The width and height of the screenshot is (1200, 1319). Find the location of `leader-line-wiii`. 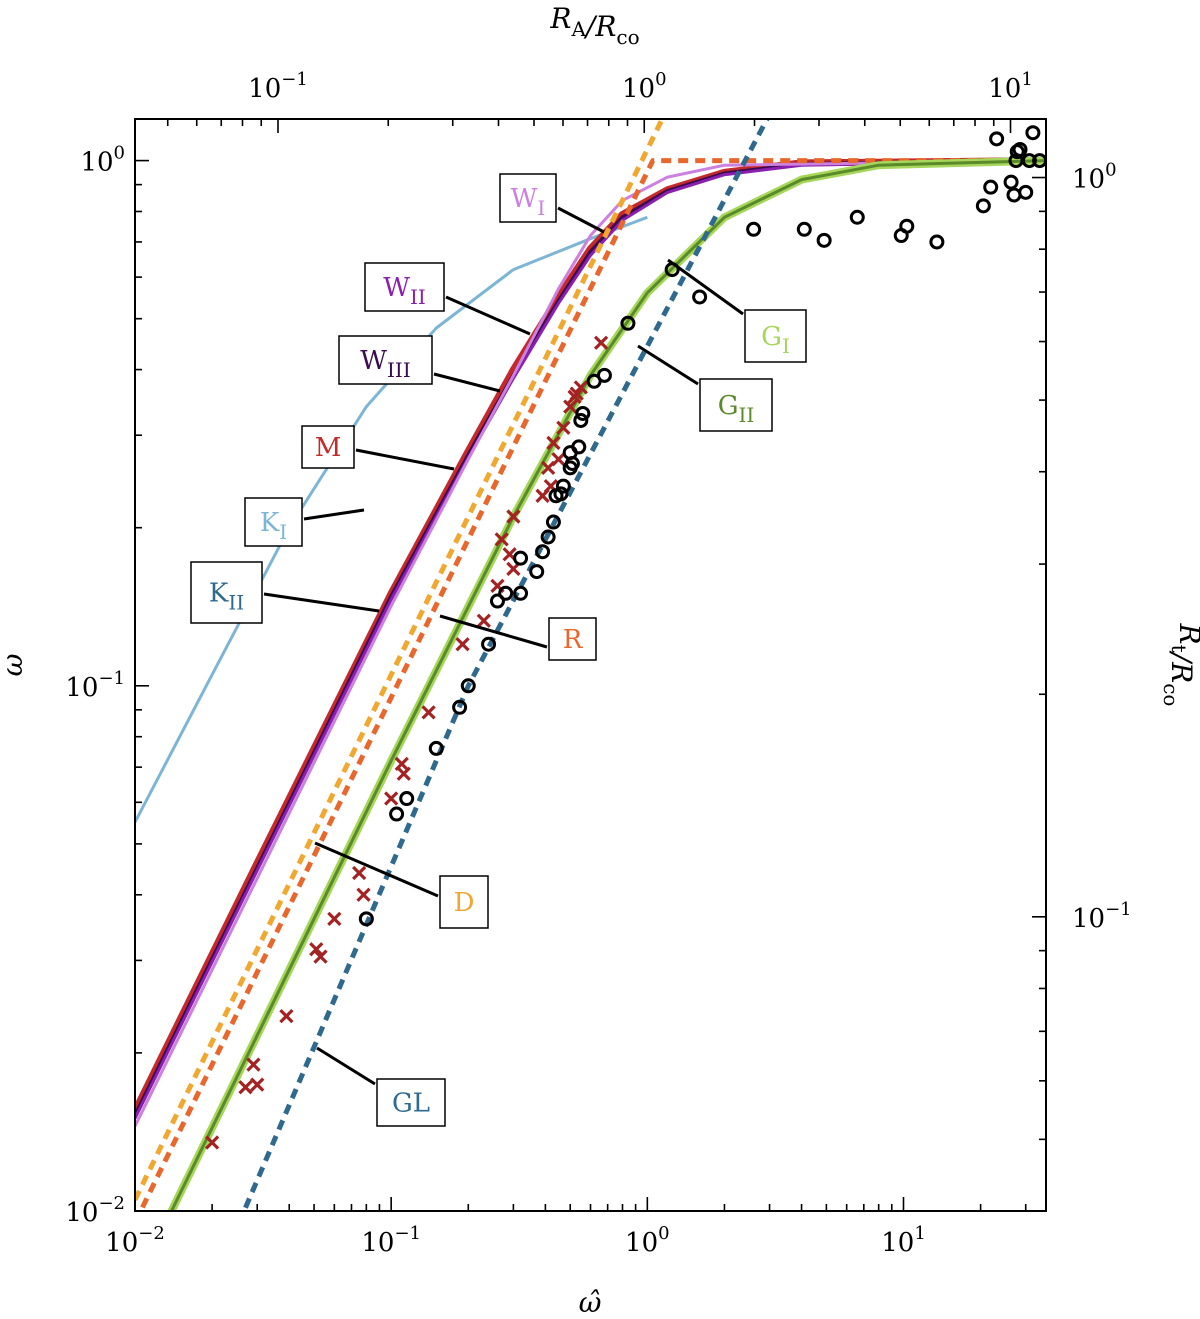

leader-line-wiii is located at coordinates (467, 382).